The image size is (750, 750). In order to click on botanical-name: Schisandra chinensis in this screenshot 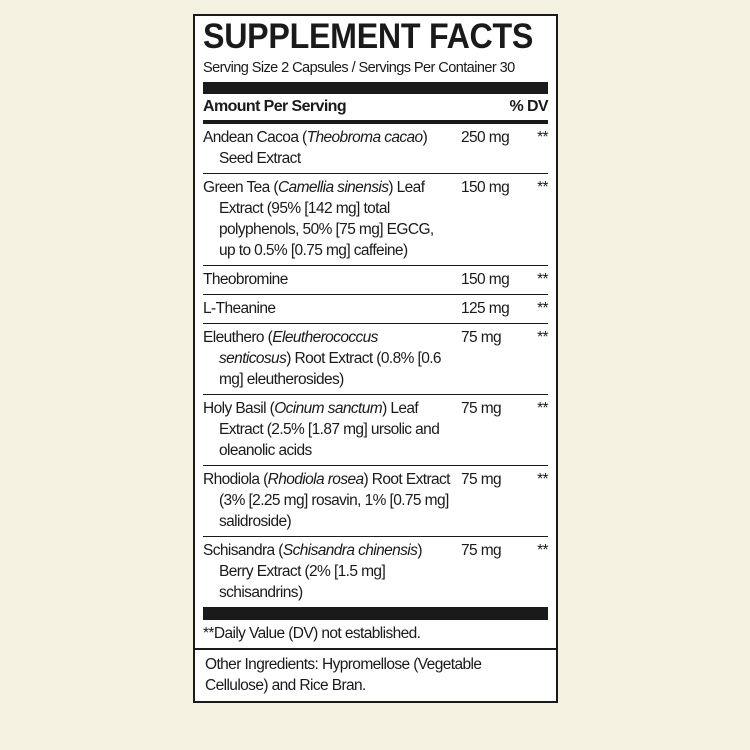, I will do `click(350, 550)`.